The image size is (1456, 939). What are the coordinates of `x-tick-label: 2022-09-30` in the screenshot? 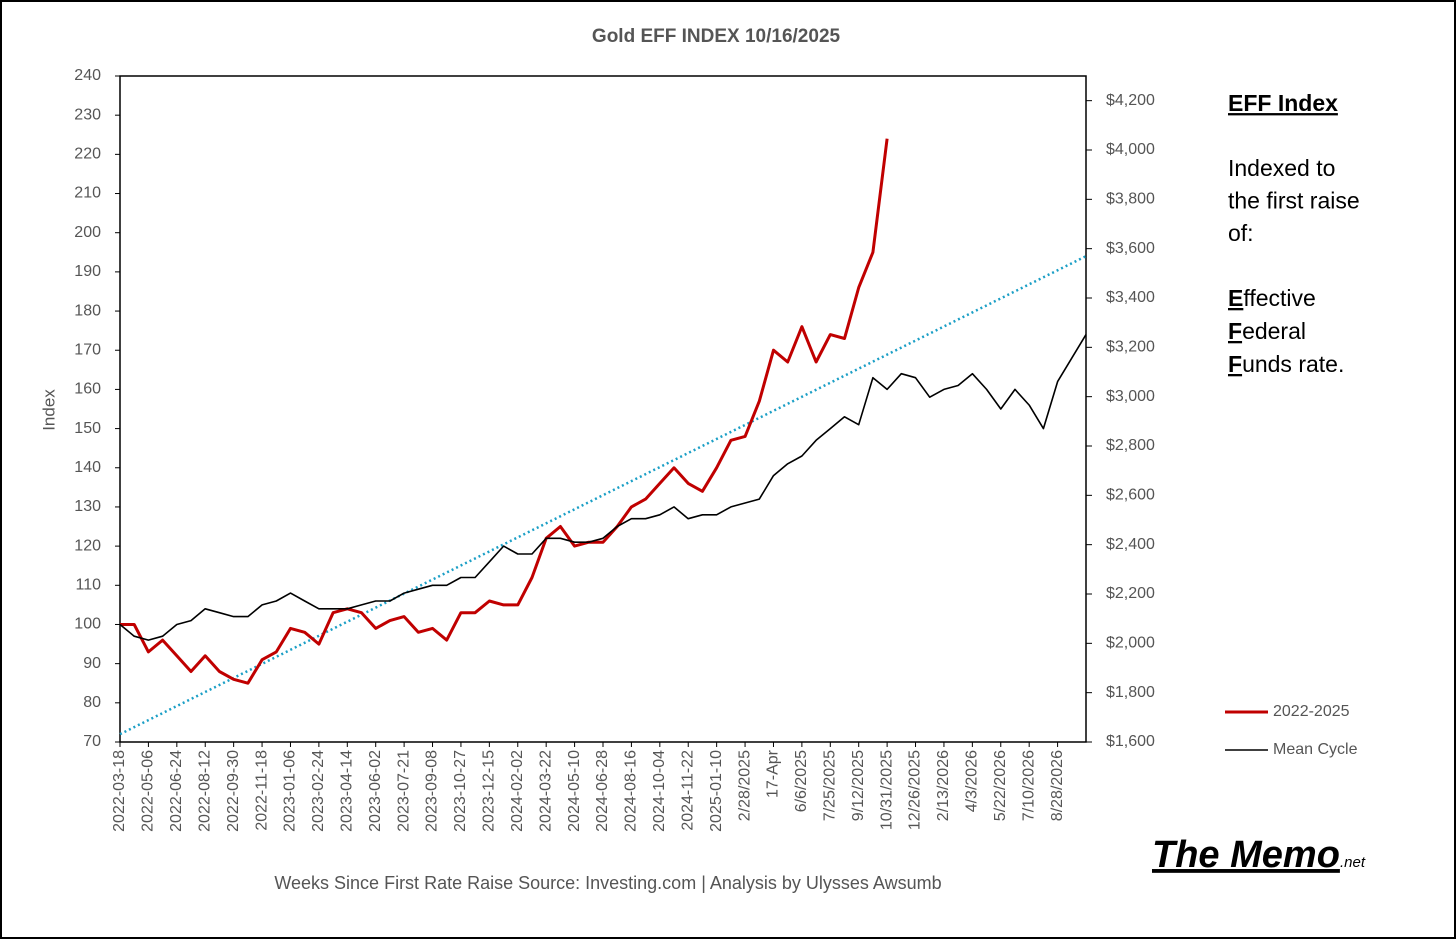 It's located at (233, 791).